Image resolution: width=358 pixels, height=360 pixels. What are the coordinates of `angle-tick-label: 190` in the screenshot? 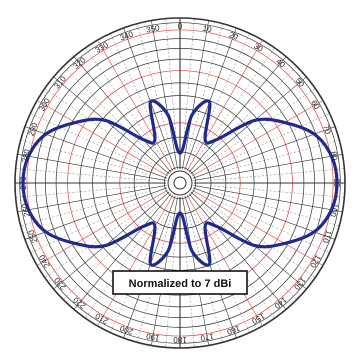 It's located at (152, 336).